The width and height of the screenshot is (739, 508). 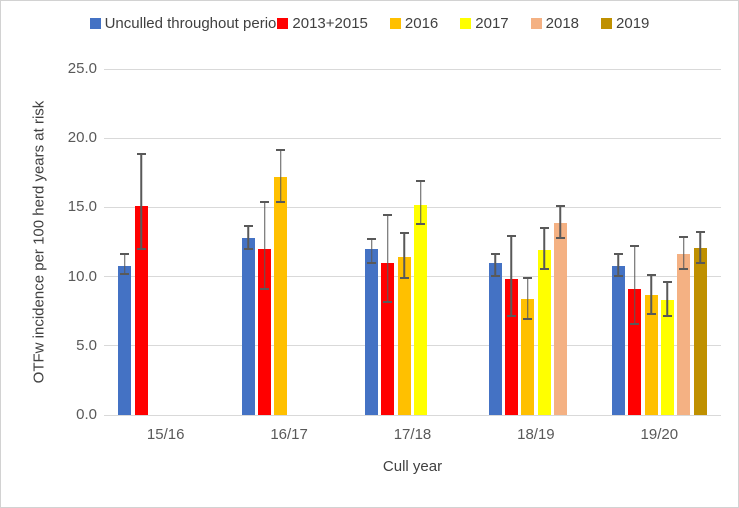 I want to click on y-tick-label-5: 5.0, so click(x=86, y=345).